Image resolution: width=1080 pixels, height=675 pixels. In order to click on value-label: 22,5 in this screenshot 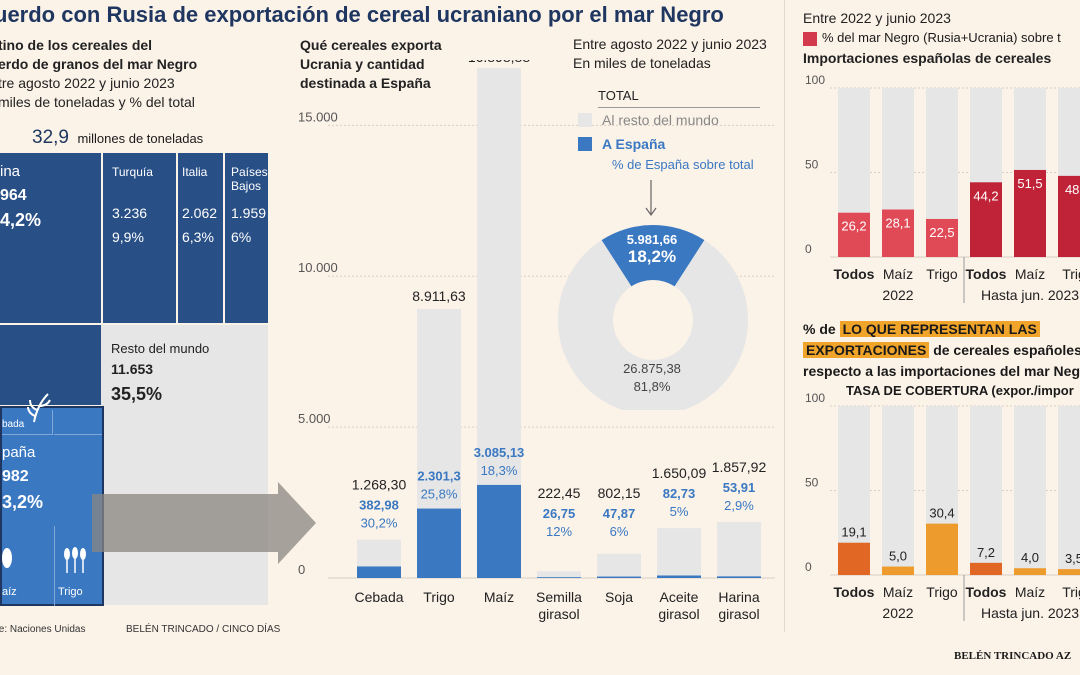, I will do `click(941, 232)`.